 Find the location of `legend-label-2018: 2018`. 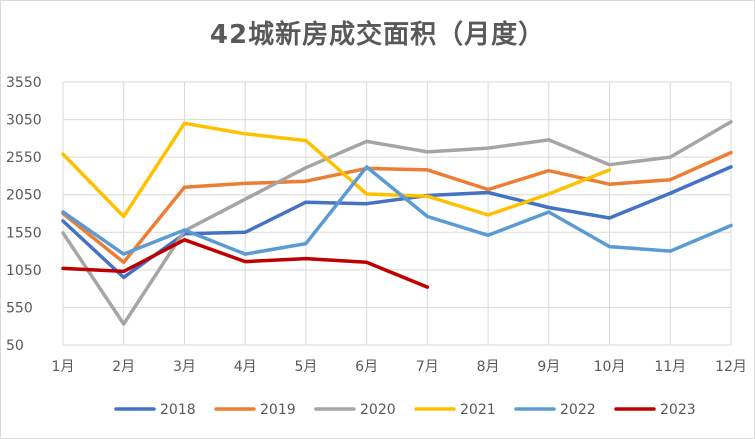

legend-label-2018: 2018 is located at coordinates (178, 410).